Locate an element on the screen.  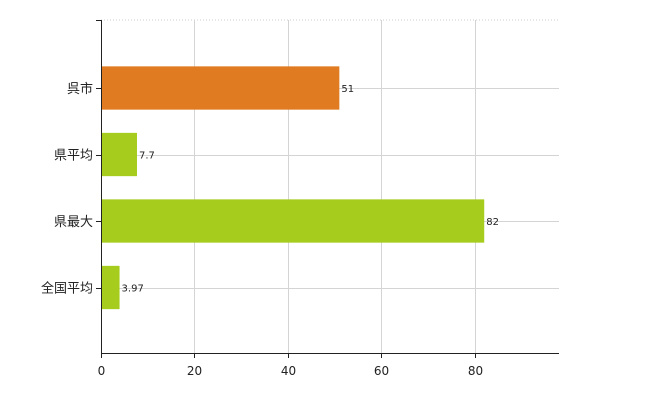
x-tick-label: 20 is located at coordinates (194, 371).